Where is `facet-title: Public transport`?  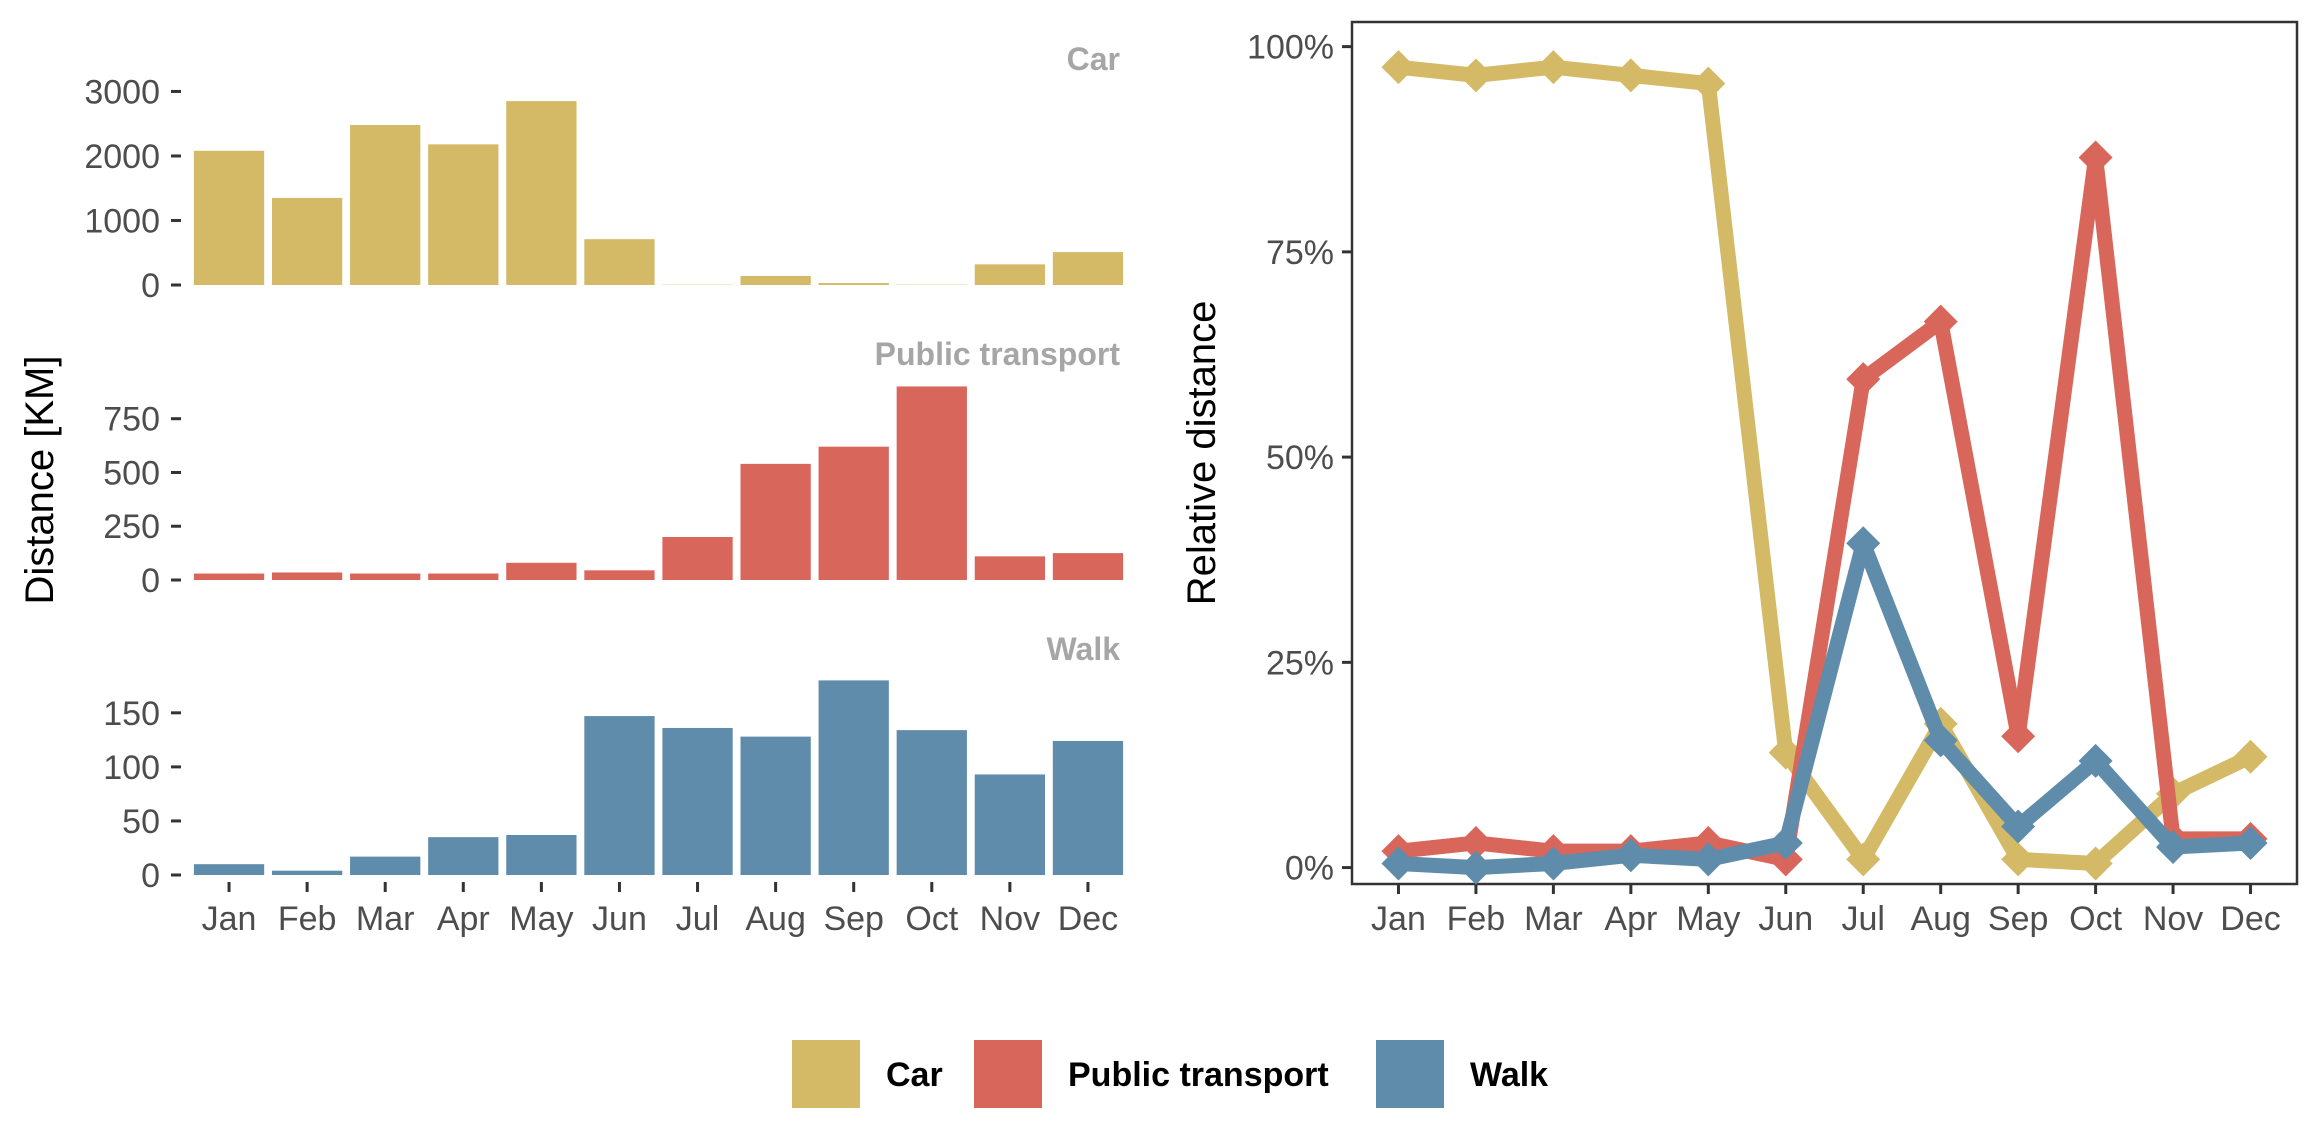
facet-title: Public transport is located at coordinates (998, 354).